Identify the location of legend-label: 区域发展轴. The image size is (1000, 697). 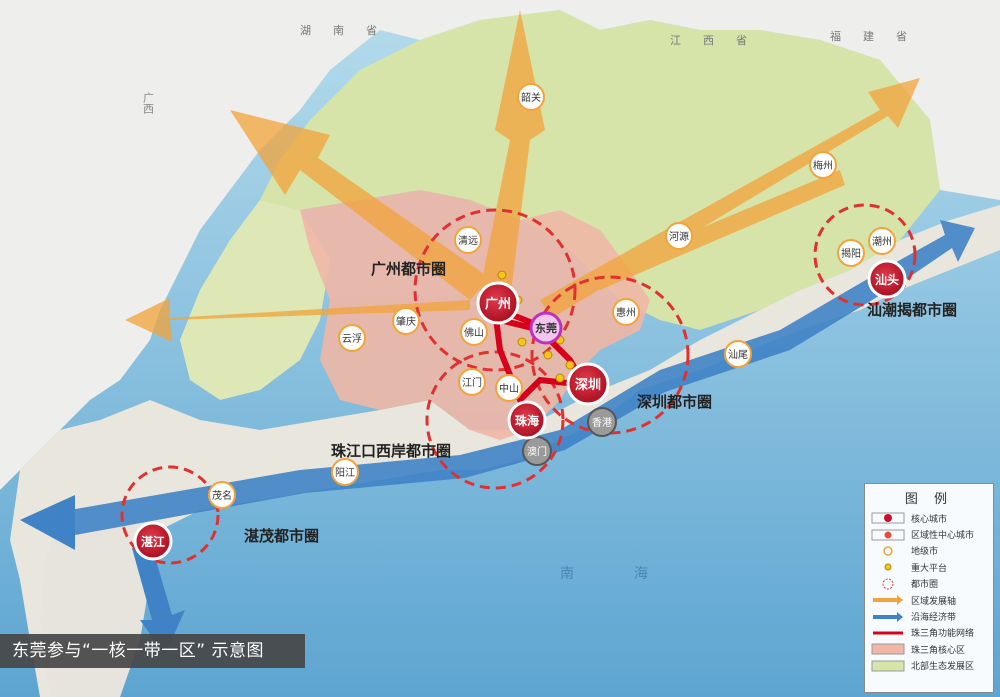
(934, 601).